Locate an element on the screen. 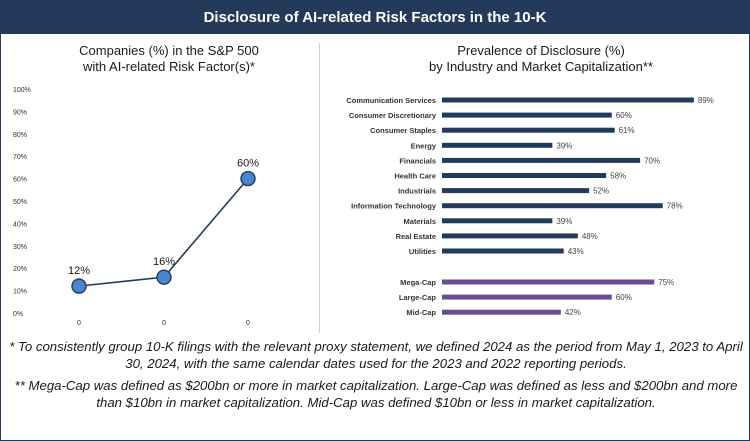  bar-value-label: 61% is located at coordinates (627, 130).